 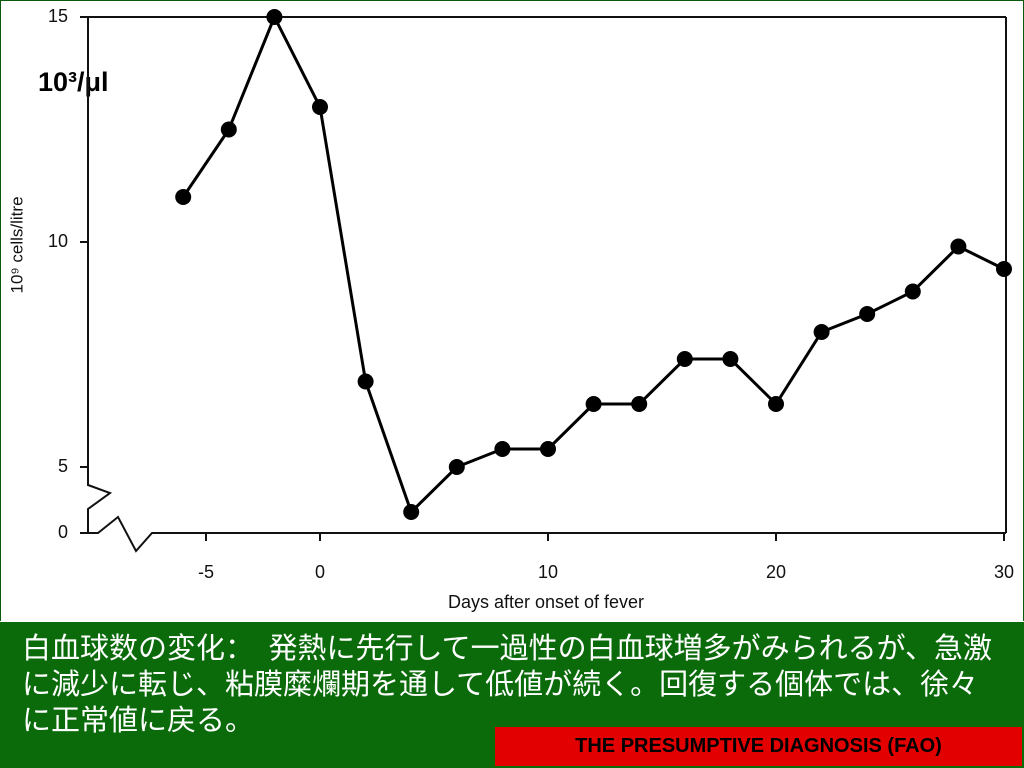 What do you see at coordinates (758, 746) in the screenshot?
I see `source: THE PRESUMPTIVE DIAGNOSIS (FAO)` at bounding box center [758, 746].